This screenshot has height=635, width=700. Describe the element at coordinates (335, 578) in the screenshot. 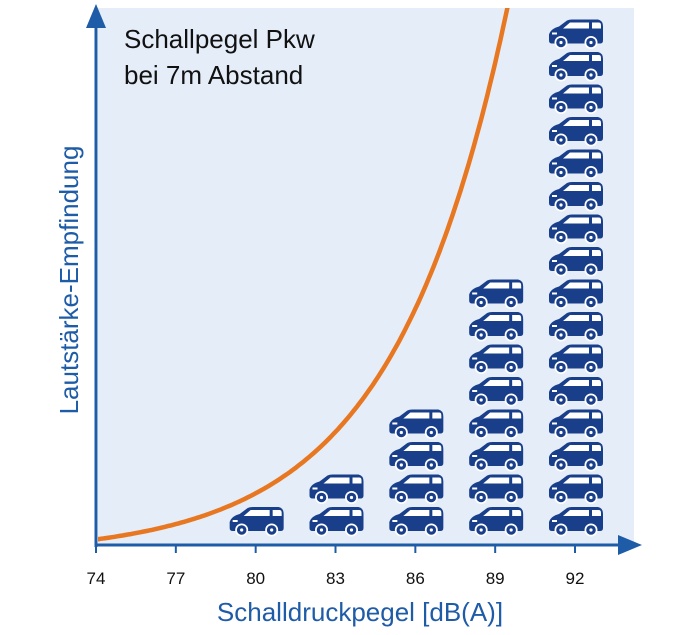

I see `x-tick-label: 83` at that location.